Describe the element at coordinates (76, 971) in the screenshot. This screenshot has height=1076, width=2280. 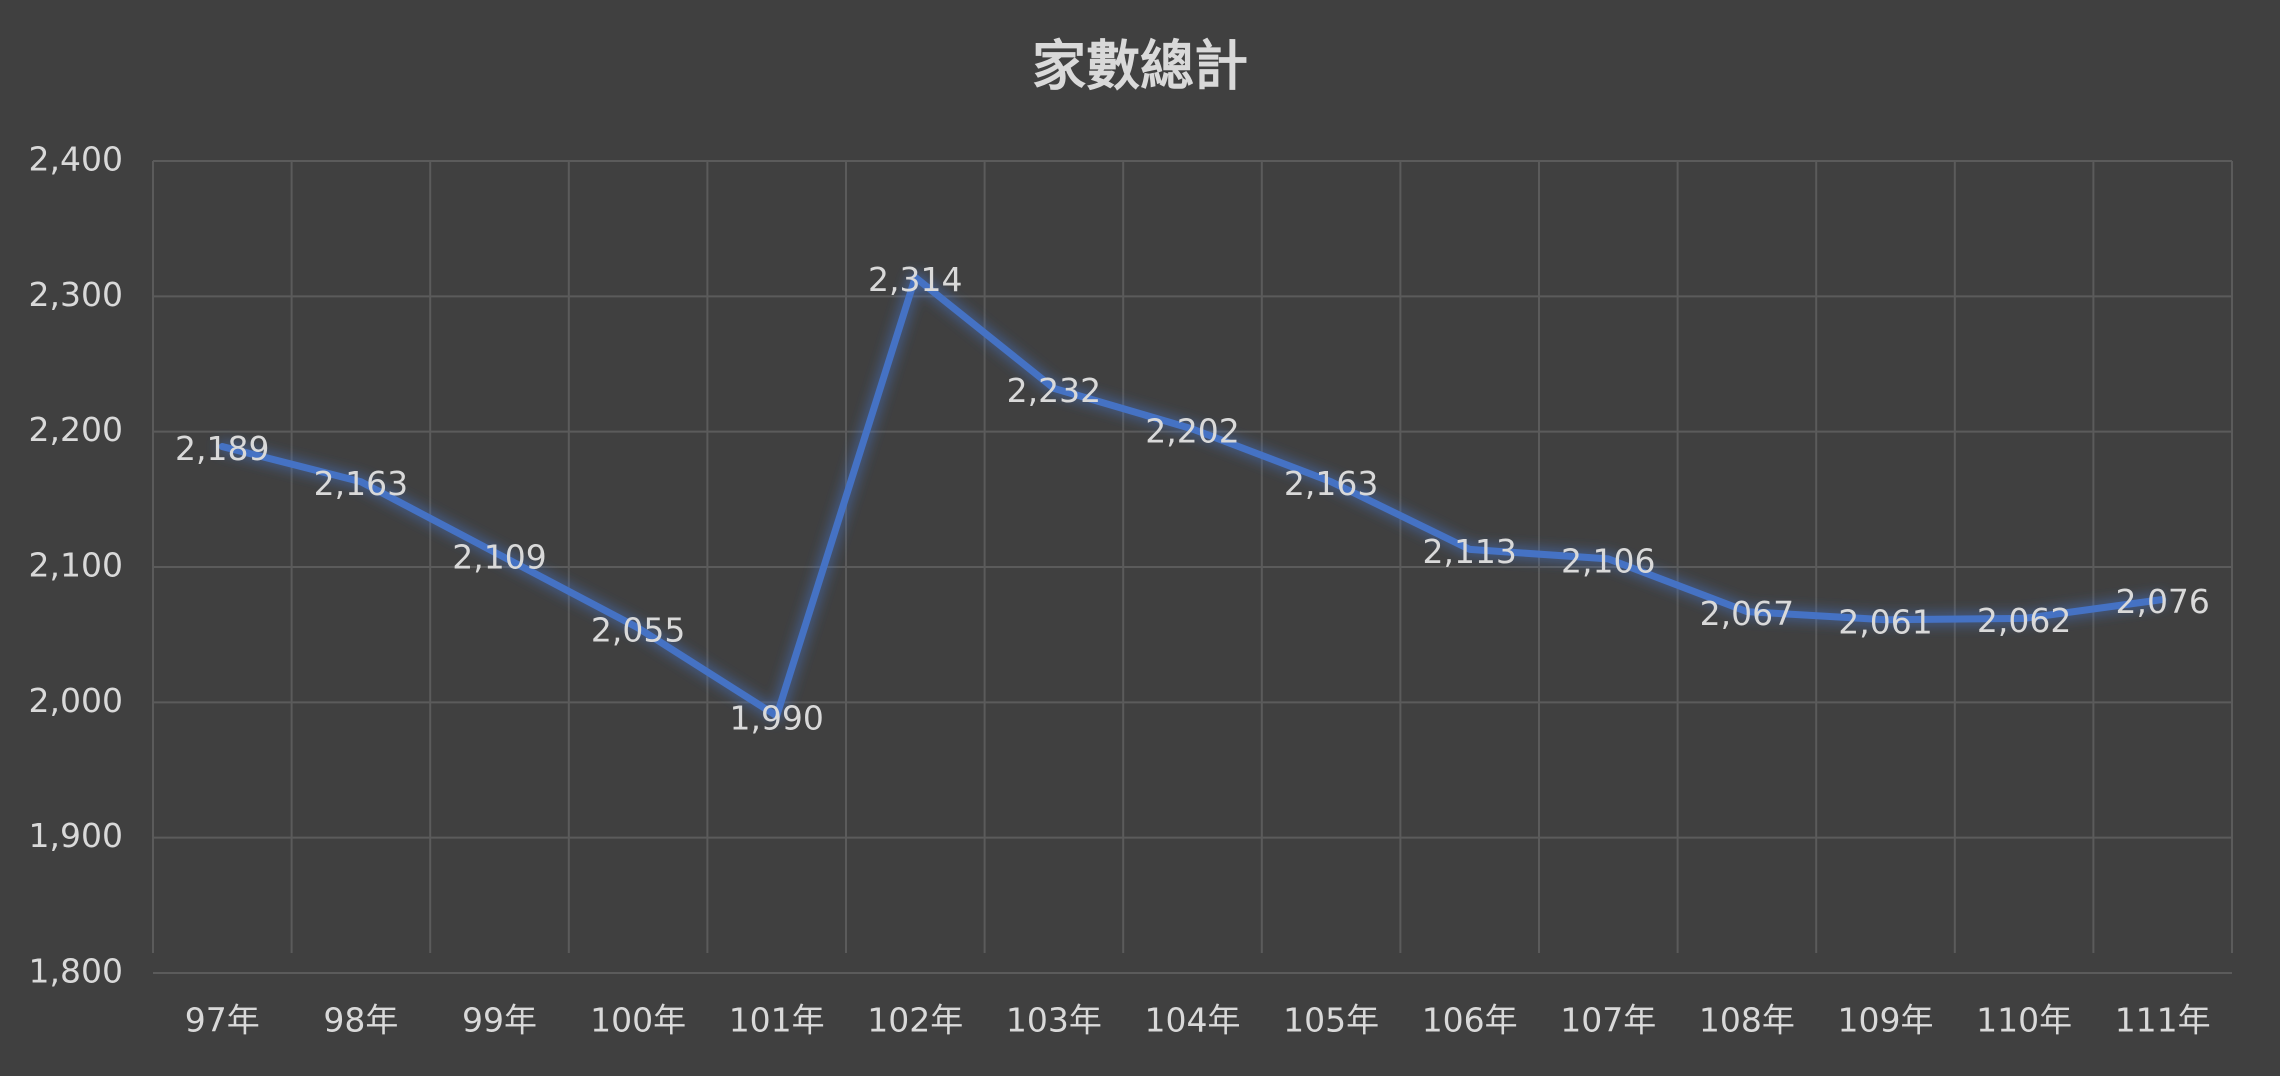
I see `y-tick-label: 1,800` at that location.